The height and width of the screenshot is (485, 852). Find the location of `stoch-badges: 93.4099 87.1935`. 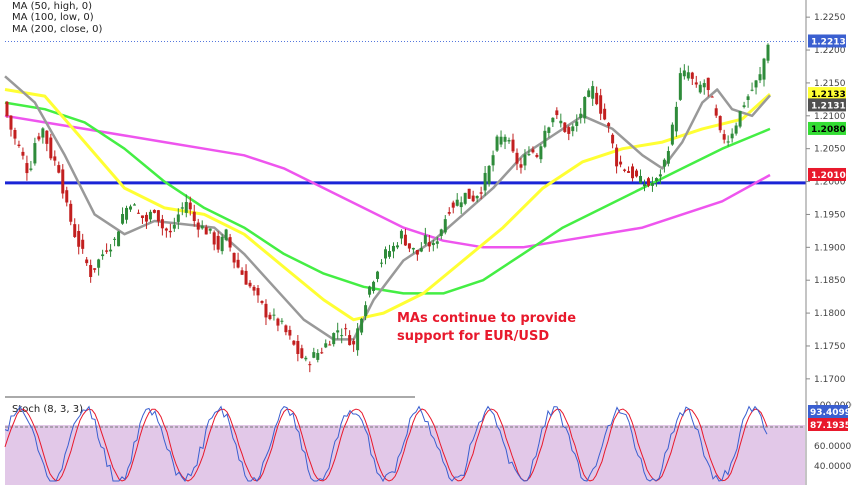

stoch-badges: 93.4099 87.1935 is located at coordinates (829, 418).